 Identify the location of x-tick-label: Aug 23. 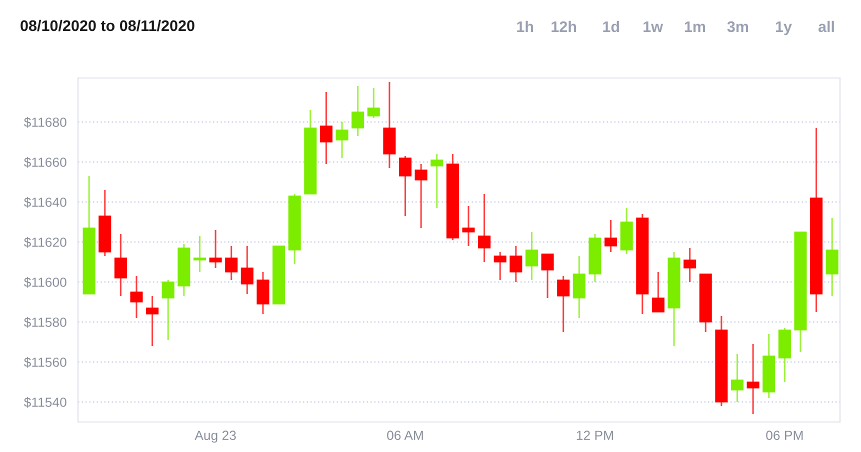
(215, 436).